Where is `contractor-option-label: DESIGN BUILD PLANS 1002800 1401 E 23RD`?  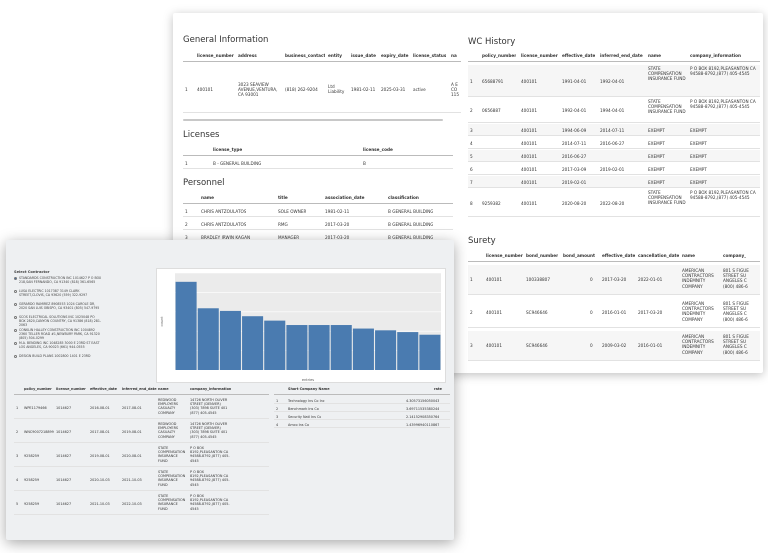 contractor-option-label: DESIGN BUILD PLANS 1002800 1401 E 23RD is located at coordinates (55, 356).